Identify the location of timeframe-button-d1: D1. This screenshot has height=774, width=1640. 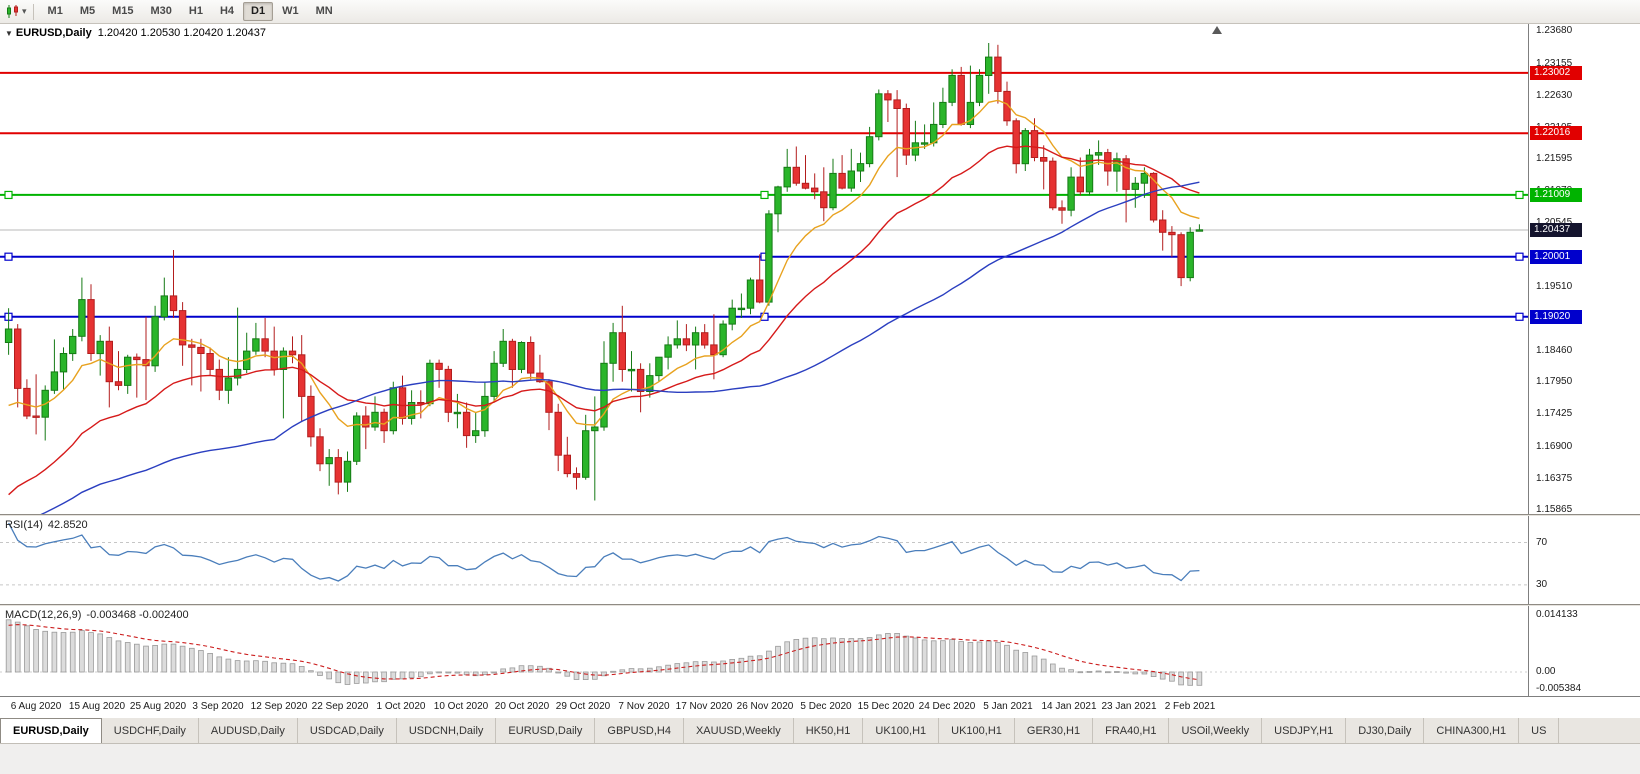
(258, 11).